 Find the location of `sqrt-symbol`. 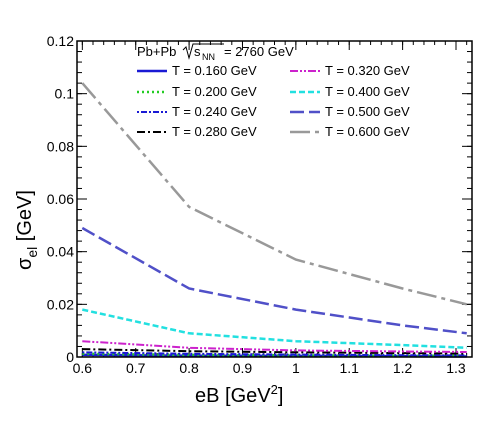

sqrt-symbol is located at coordinates (203, 51).